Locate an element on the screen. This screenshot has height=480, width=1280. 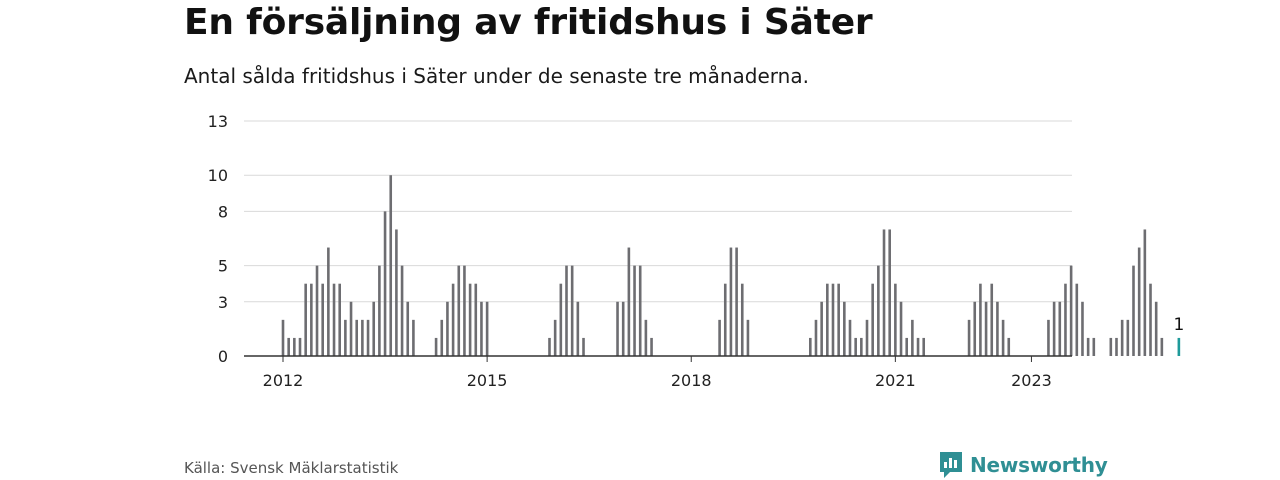
x-tick-label: 2021 is located at coordinates (895, 380).